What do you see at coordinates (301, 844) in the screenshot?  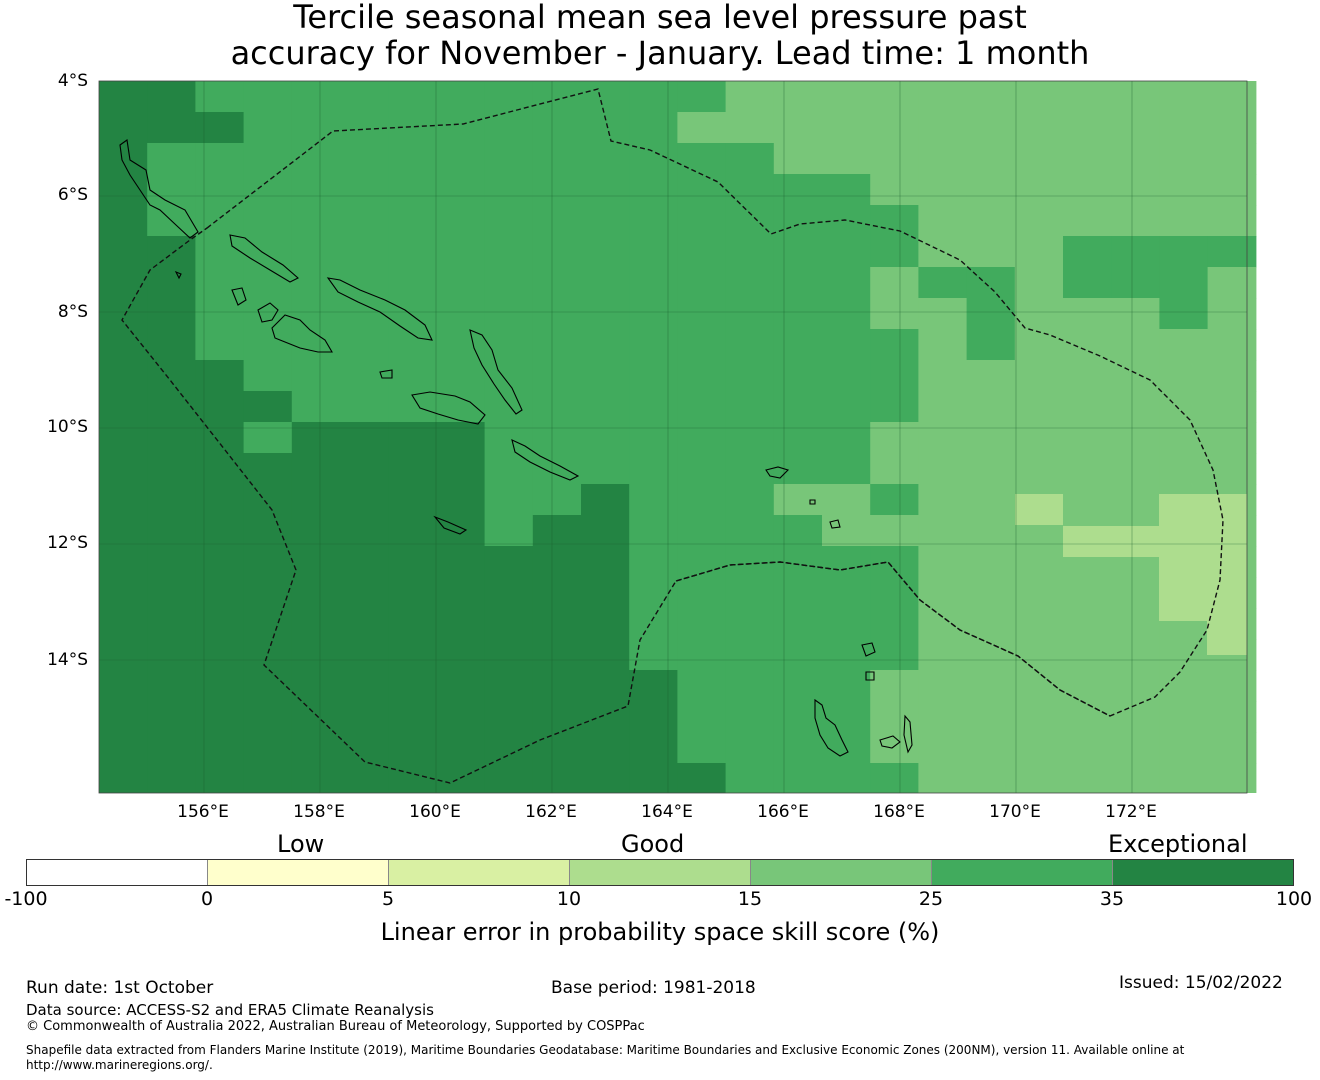 I see `category-low: Low` at bounding box center [301, 844].